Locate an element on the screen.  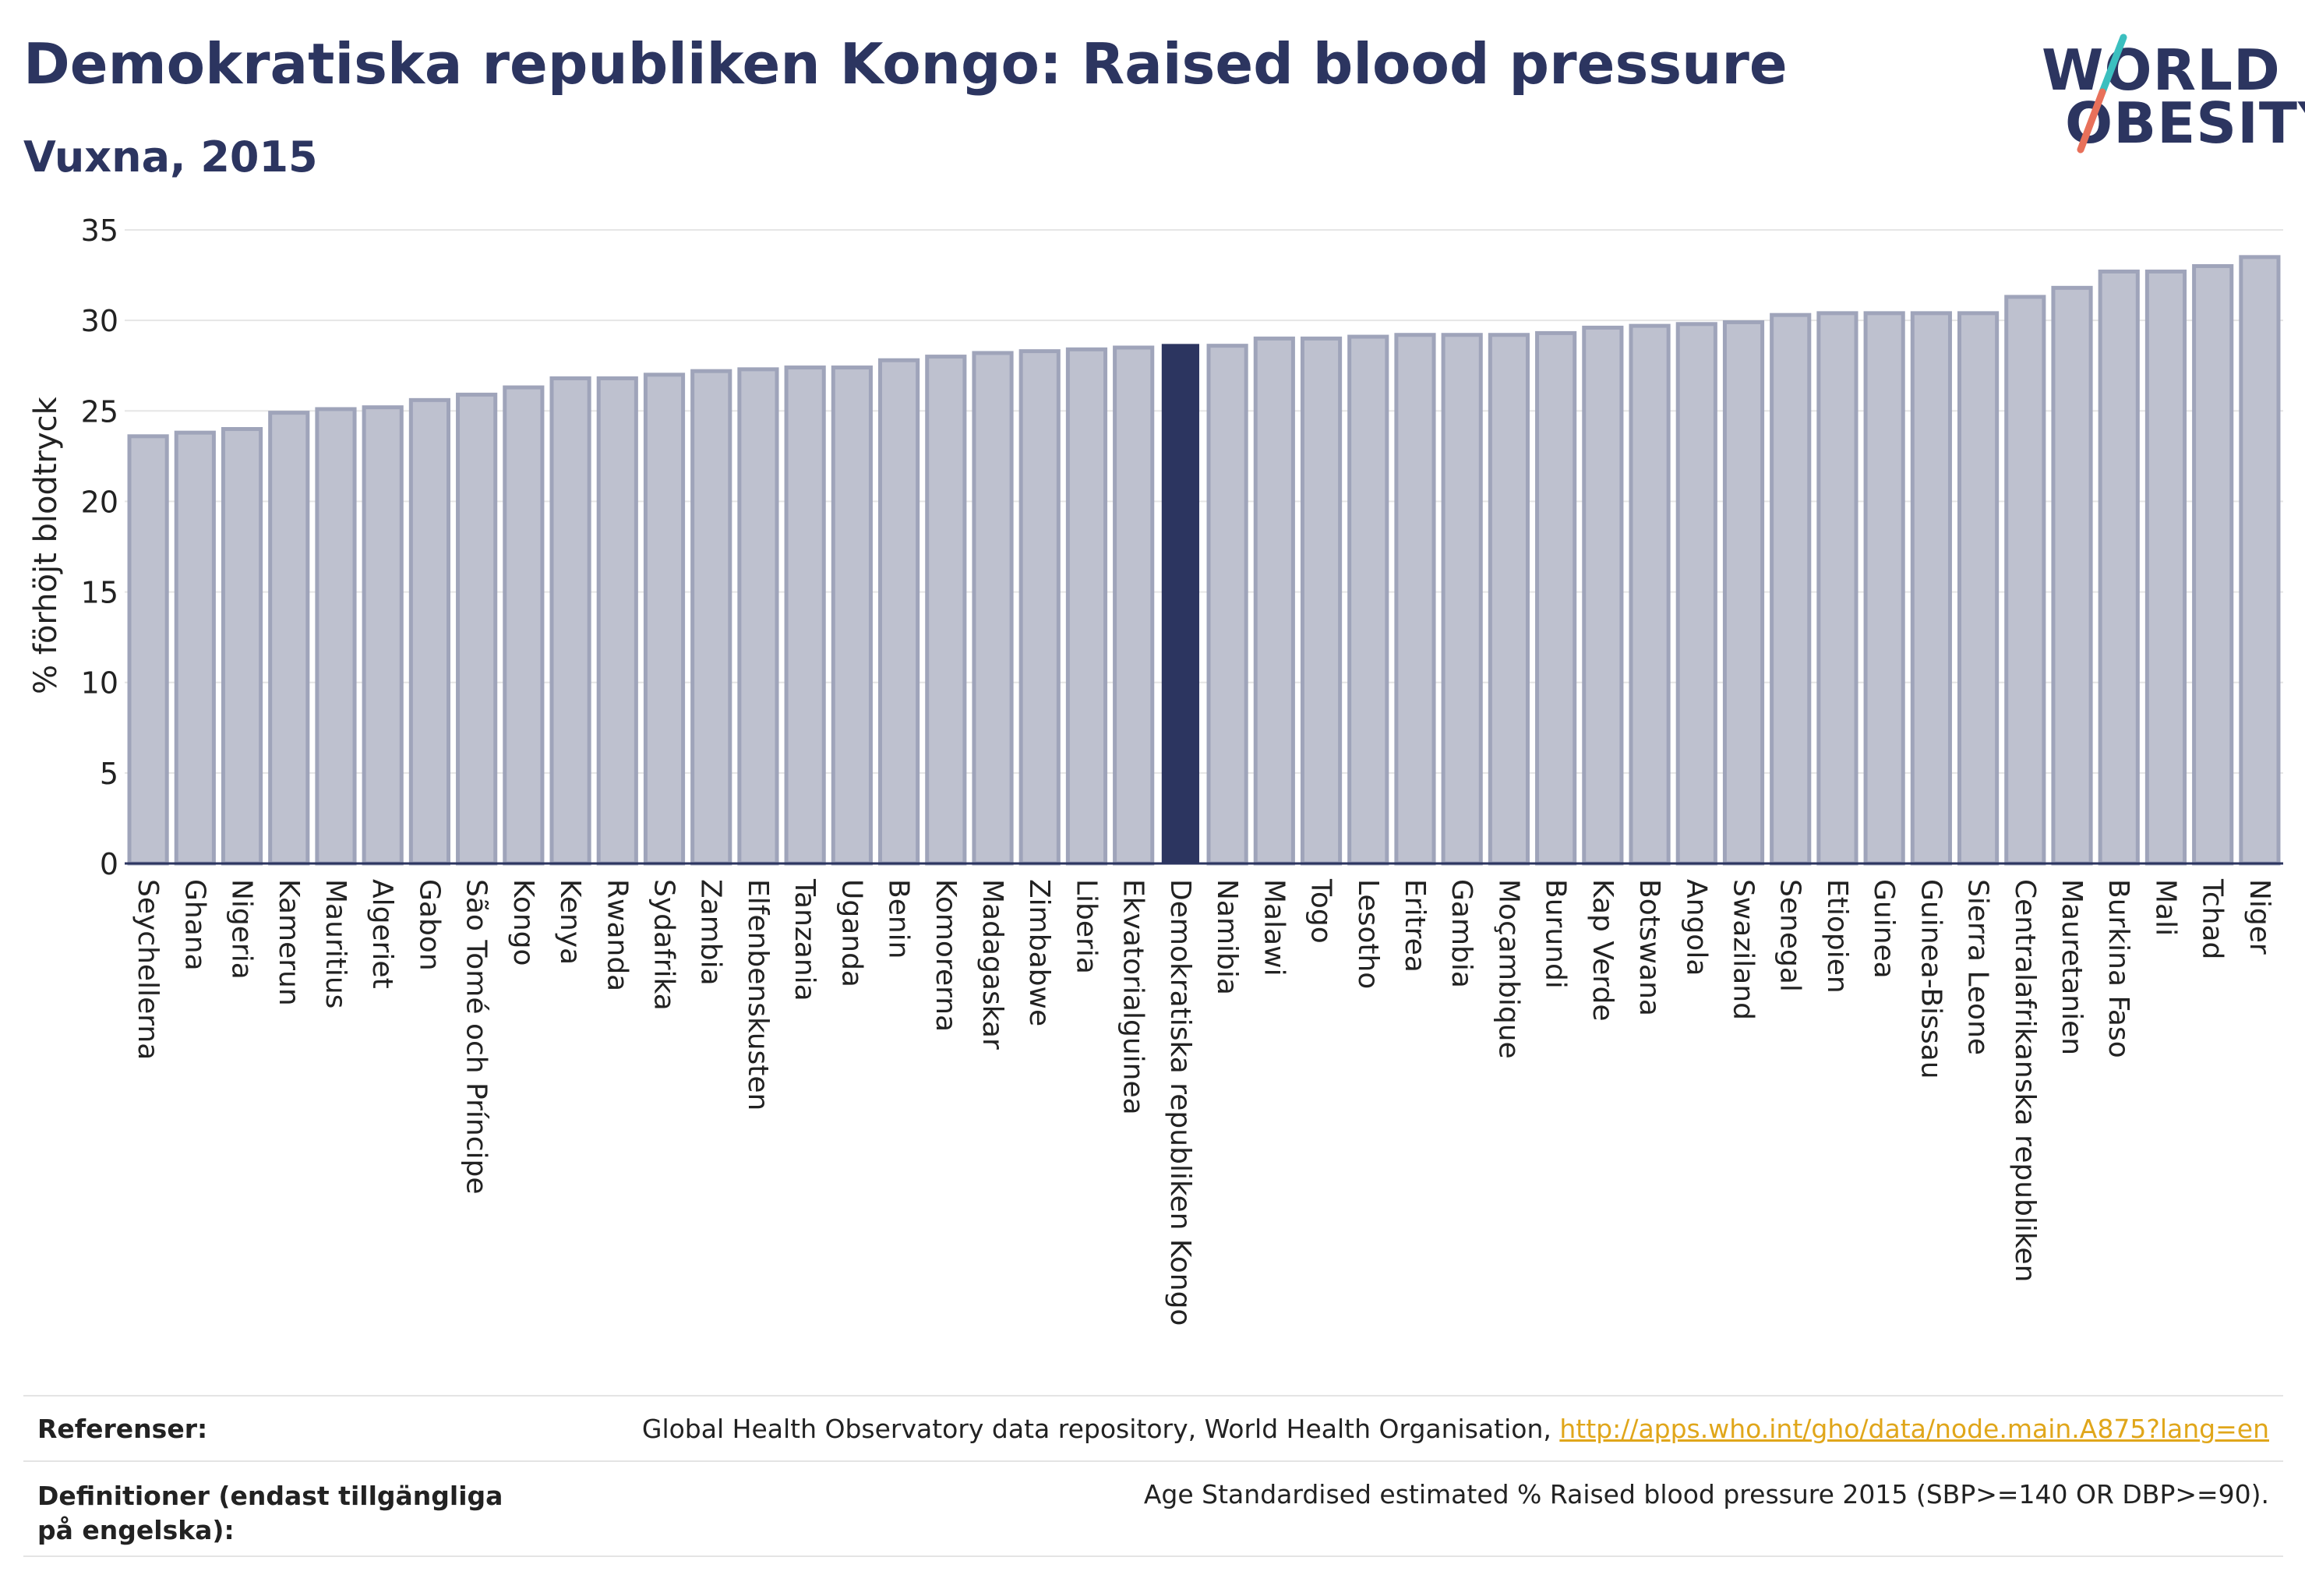
x-tick-label: Elfenbenskusten is located at coordinates (758, 994).